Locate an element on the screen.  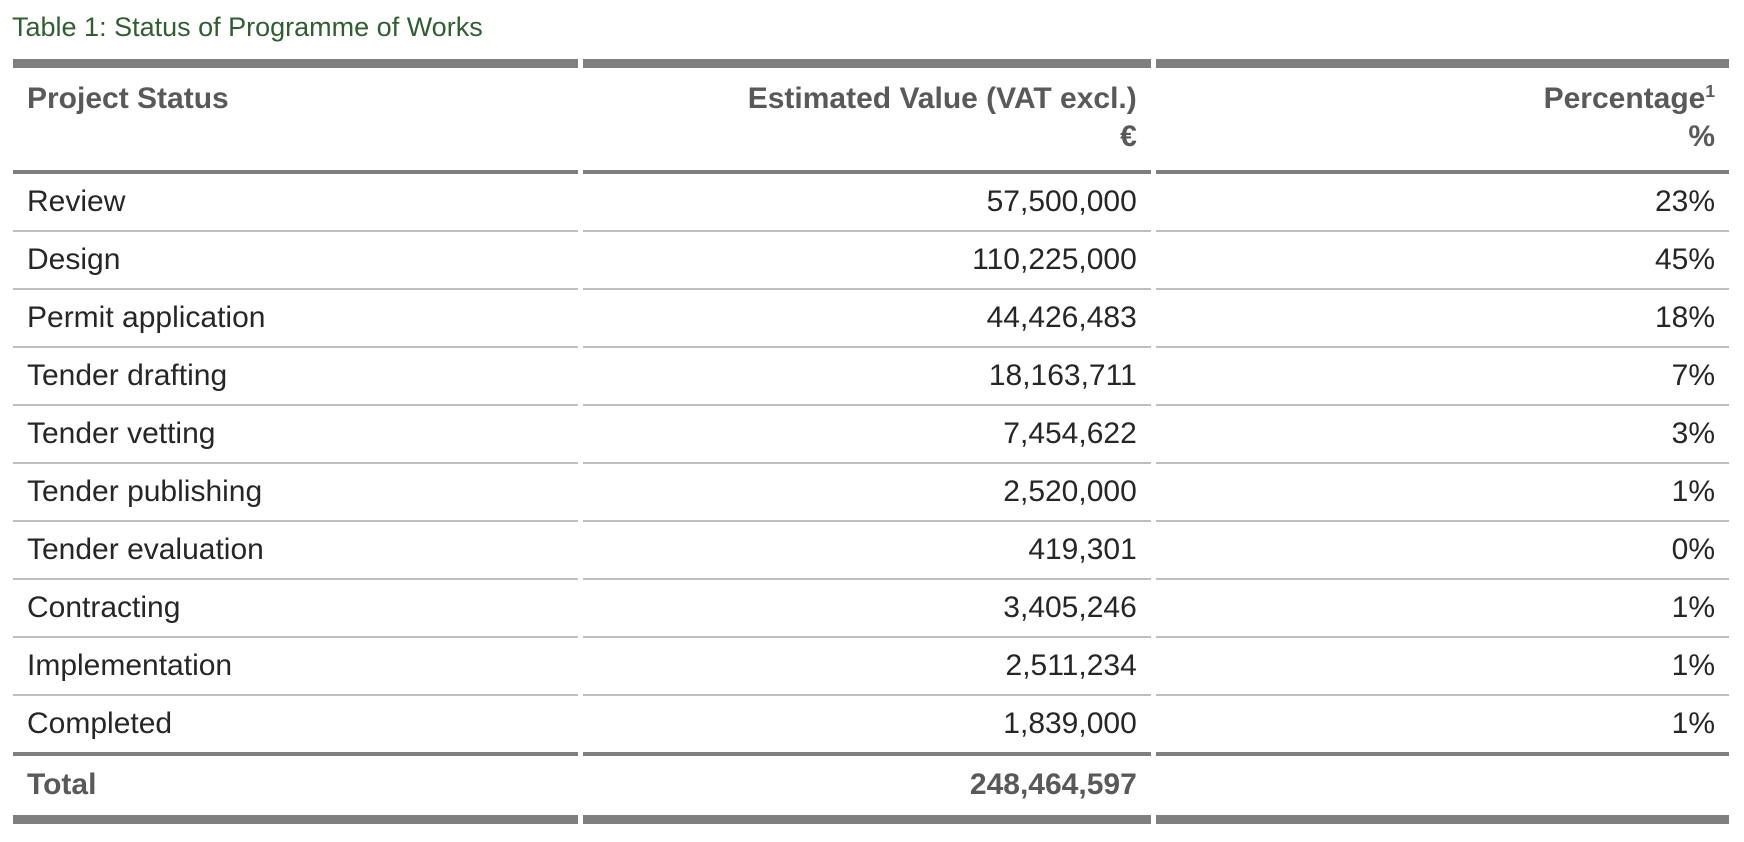
cell-value: 2,511,234 is located at coordinates (866, 667).